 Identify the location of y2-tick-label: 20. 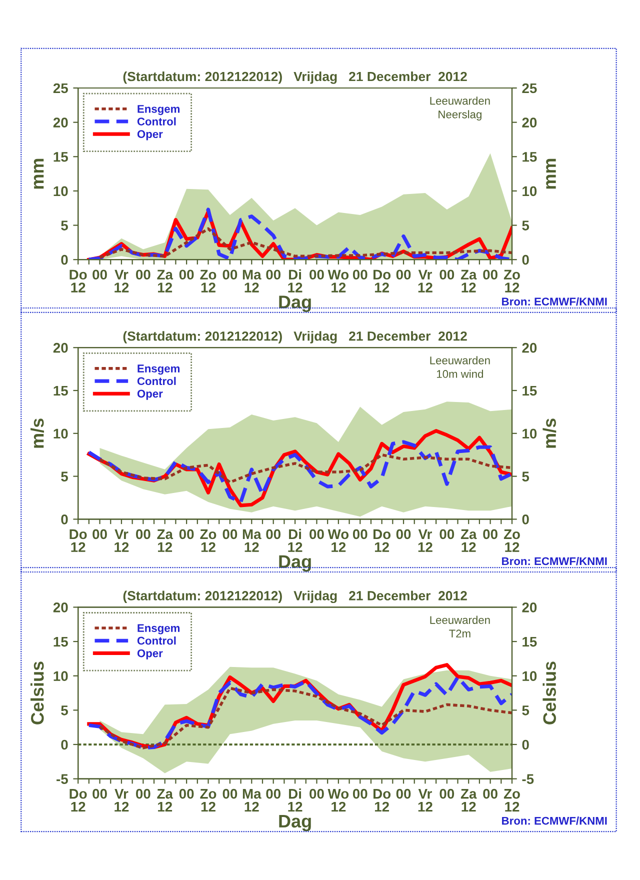
(529, 607).